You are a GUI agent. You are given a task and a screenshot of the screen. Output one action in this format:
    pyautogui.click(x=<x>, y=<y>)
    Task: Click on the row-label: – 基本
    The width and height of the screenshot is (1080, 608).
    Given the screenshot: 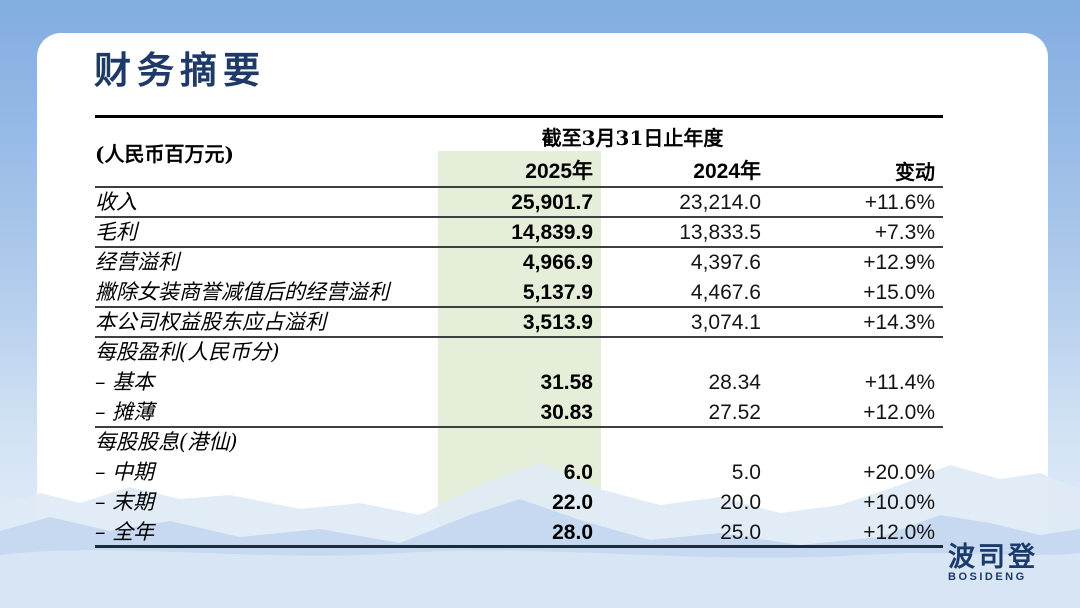 What is the action you would take?
    pyautogui.click(x=125, y=382)
    